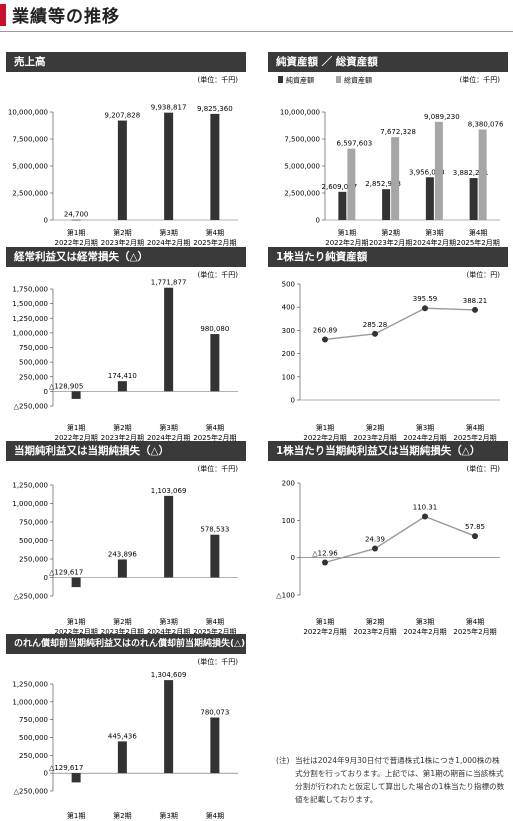 This screenshot has width=513, height=821. Describe the element at coordinates (66, 573) in the screenshot. I see `data-label: △129,617` at that location.